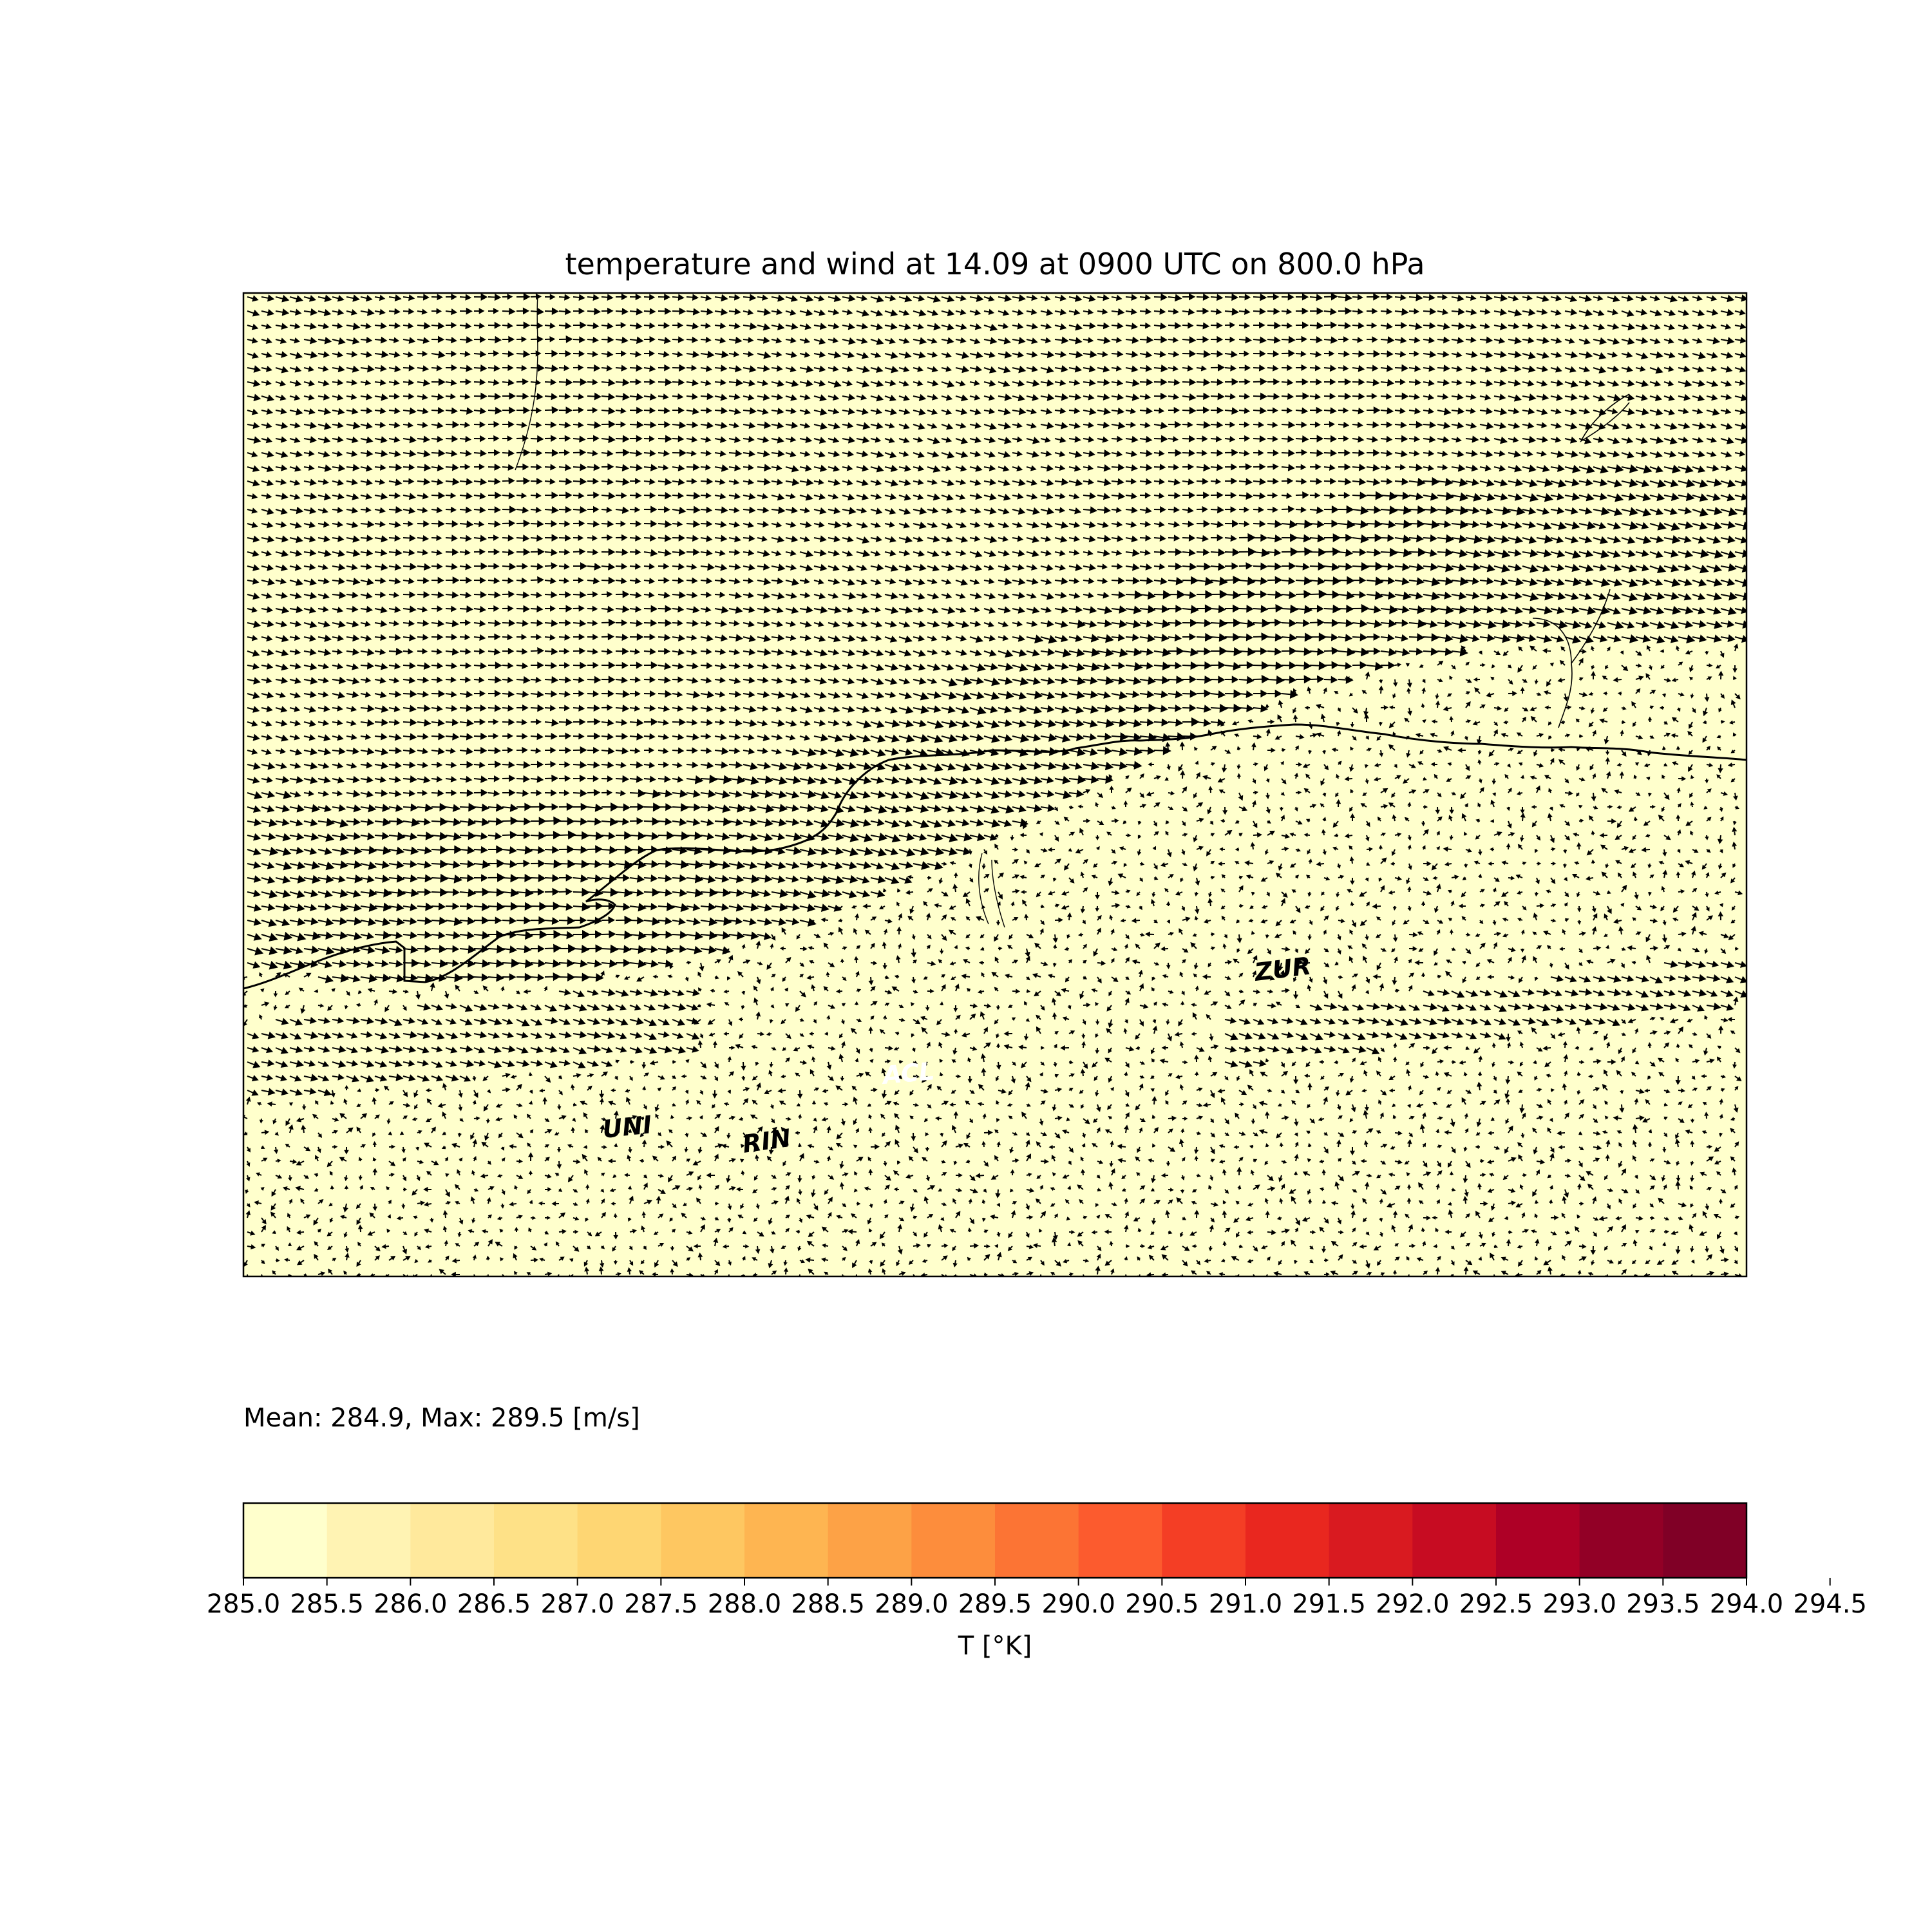 This screenshot has width=1932, height=1932. I want to click on station-label-acl: ACL, so click(908, 1073).